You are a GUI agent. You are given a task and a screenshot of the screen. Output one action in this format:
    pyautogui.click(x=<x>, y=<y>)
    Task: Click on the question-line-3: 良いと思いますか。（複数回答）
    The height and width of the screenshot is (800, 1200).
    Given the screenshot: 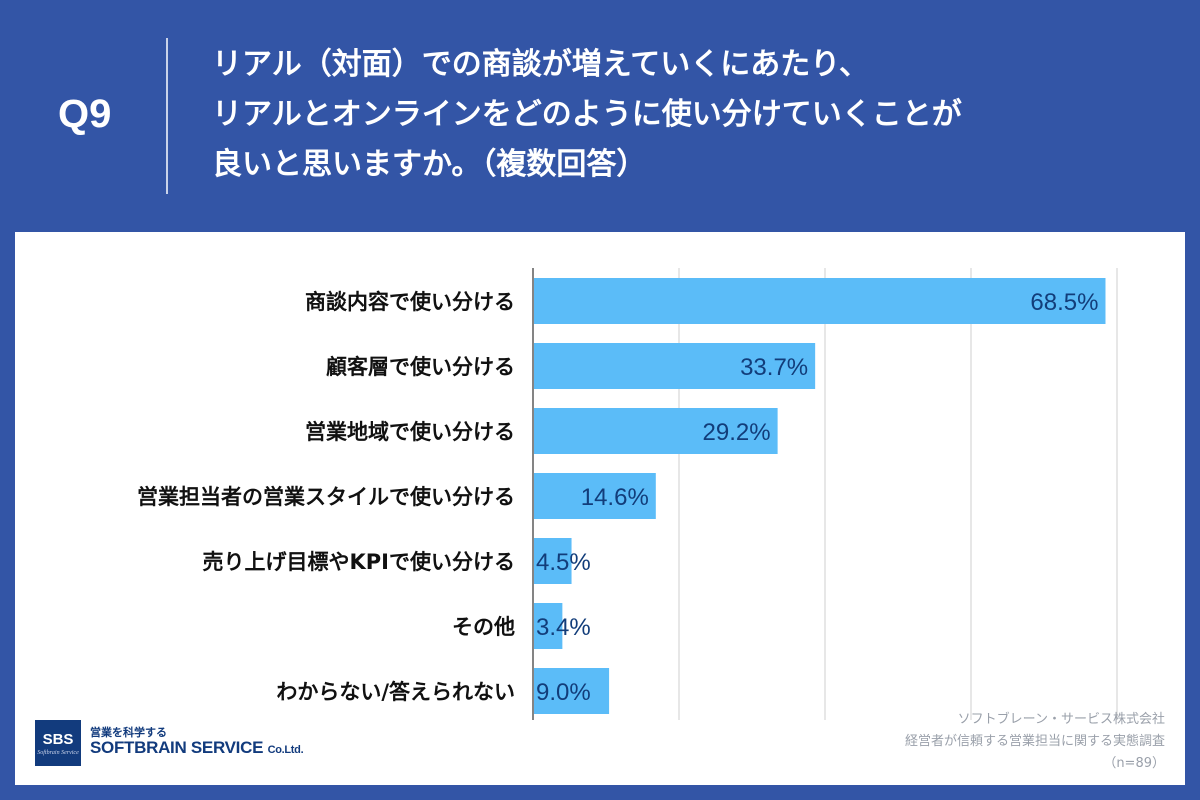 What is the action you would take?
    pyautogui.click(x=429, y=164)
    